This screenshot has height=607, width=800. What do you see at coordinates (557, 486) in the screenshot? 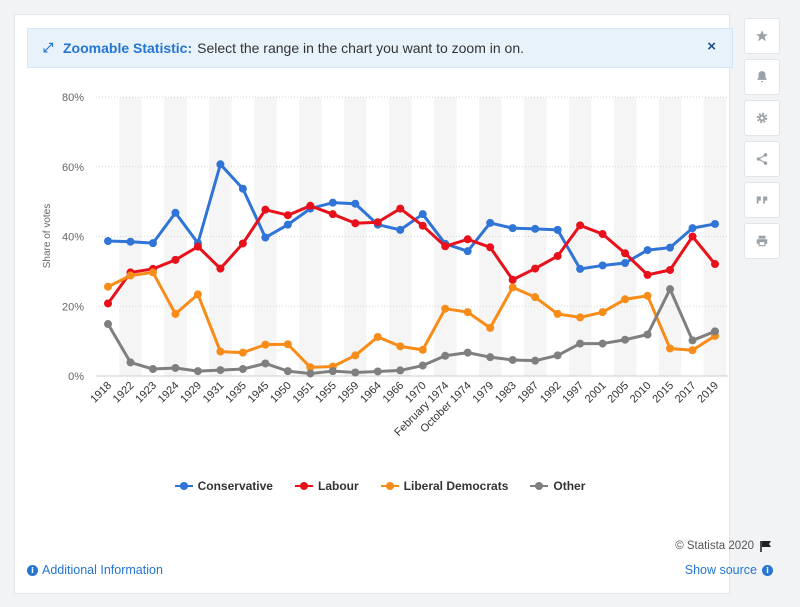
I see `legend-item: Other` at bounding box center [557, 486].